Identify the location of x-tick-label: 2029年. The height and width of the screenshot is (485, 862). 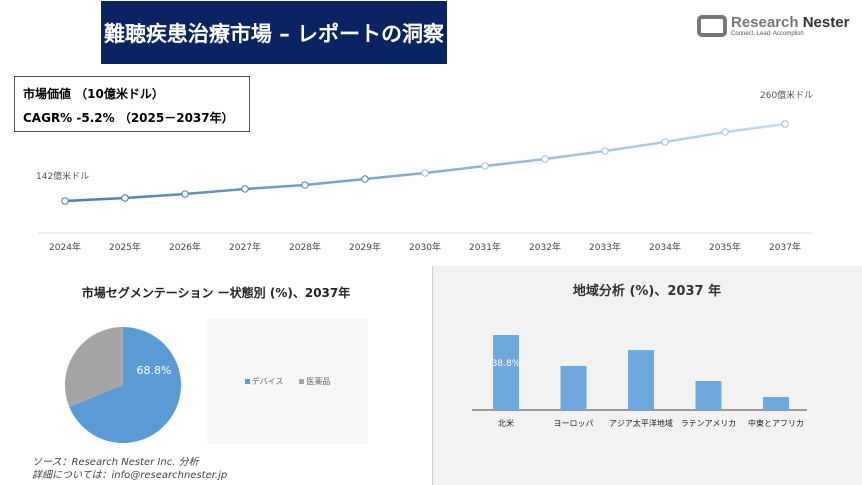
(365, 247).